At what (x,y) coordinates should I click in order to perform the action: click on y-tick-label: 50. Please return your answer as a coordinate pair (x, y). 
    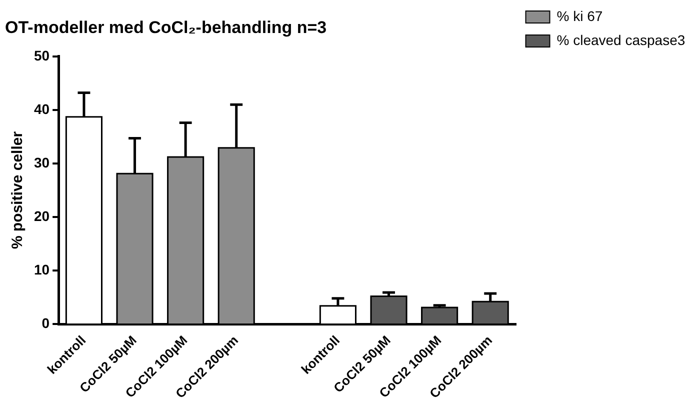
    Looking at the image, I should click on (42, 55).